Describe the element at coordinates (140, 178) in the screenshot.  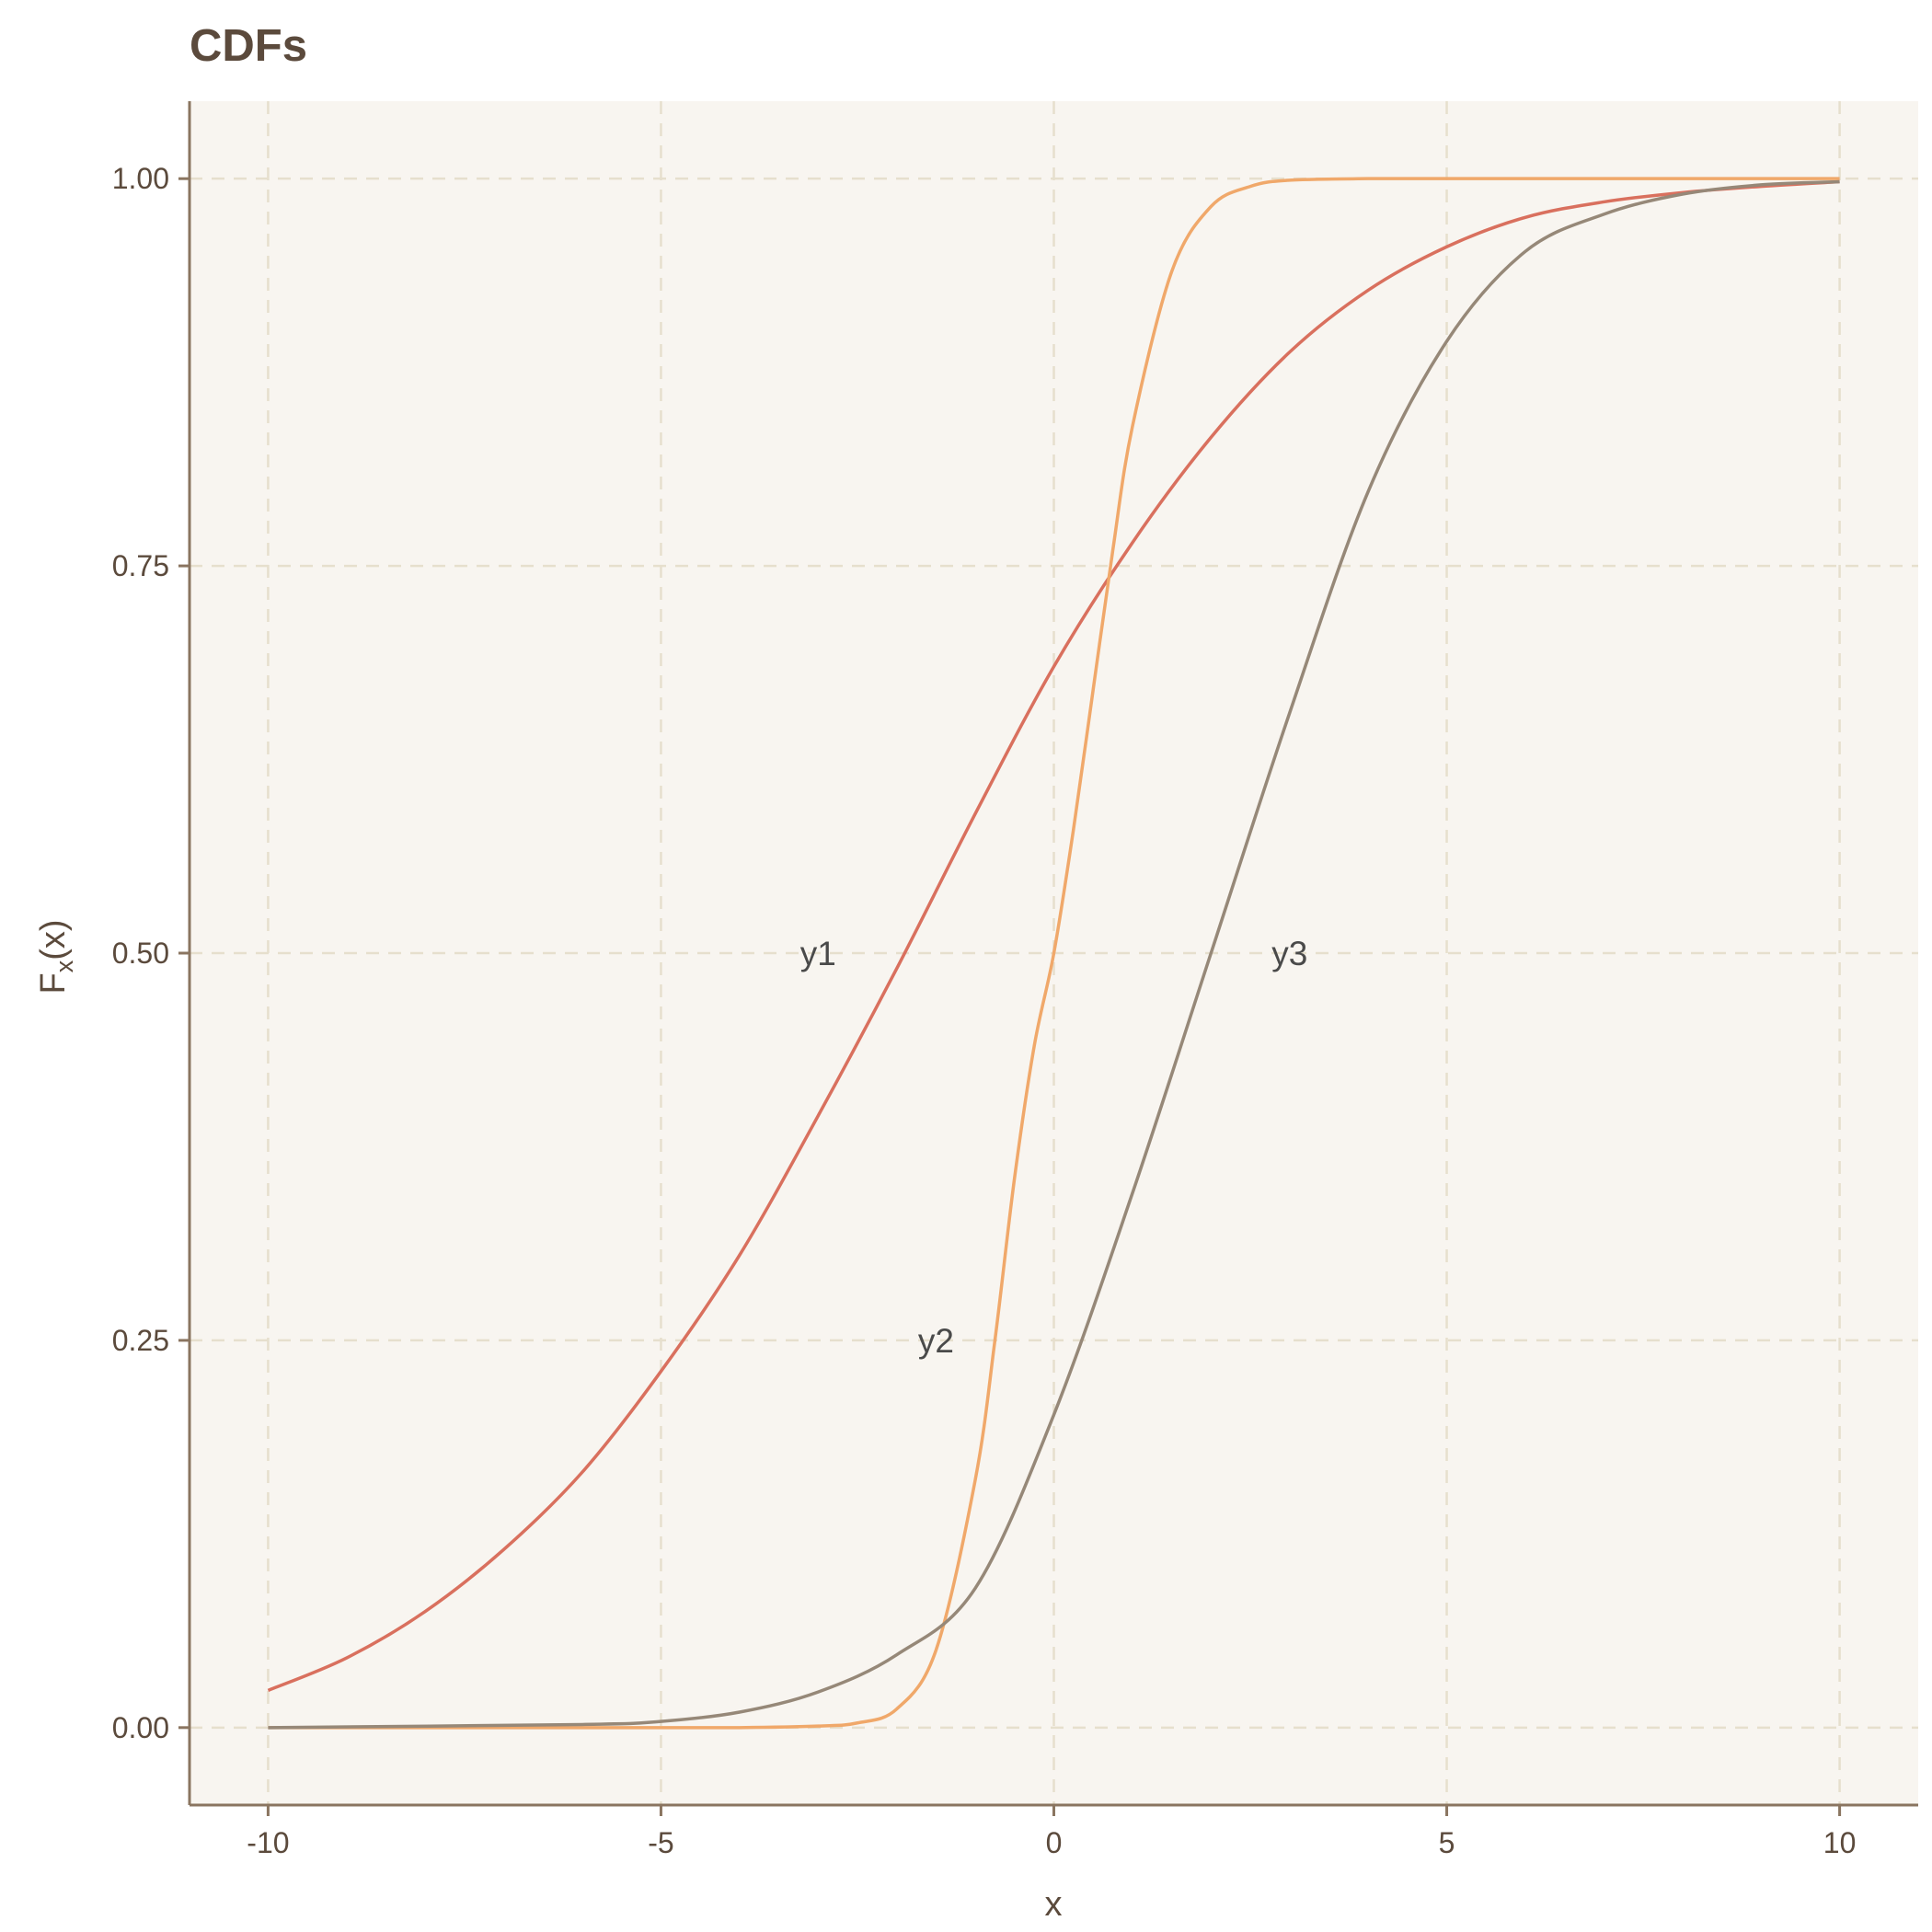
I see `y-tick-label: 1.00` at that location.